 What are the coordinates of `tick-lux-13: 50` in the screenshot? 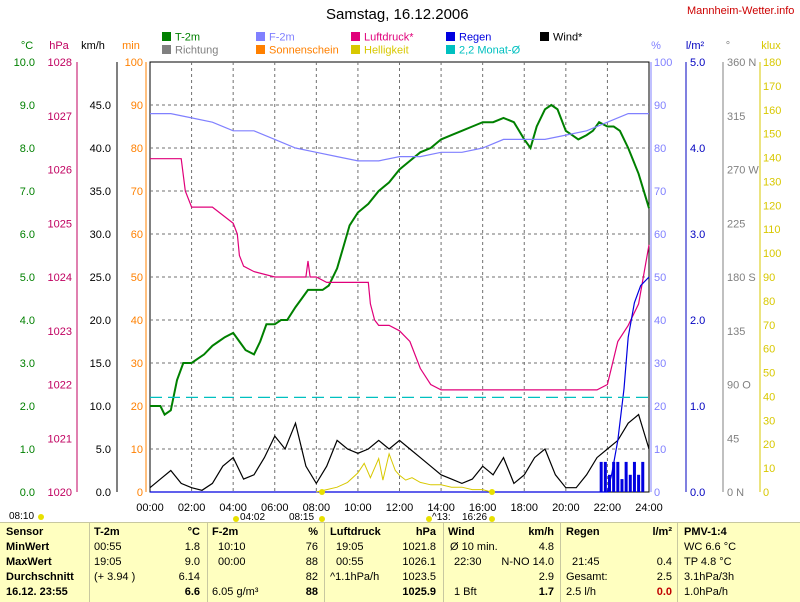 It's located at (769, 374).